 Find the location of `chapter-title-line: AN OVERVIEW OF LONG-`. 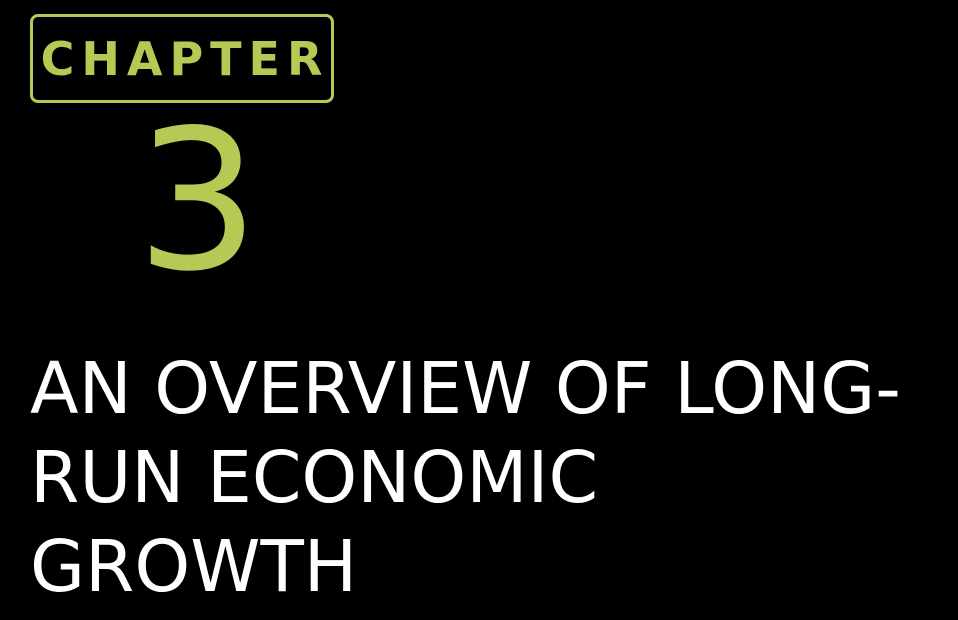

chapter-title-line: AN OVERVIEW OF LONG- is located at coordinates (465, 388).